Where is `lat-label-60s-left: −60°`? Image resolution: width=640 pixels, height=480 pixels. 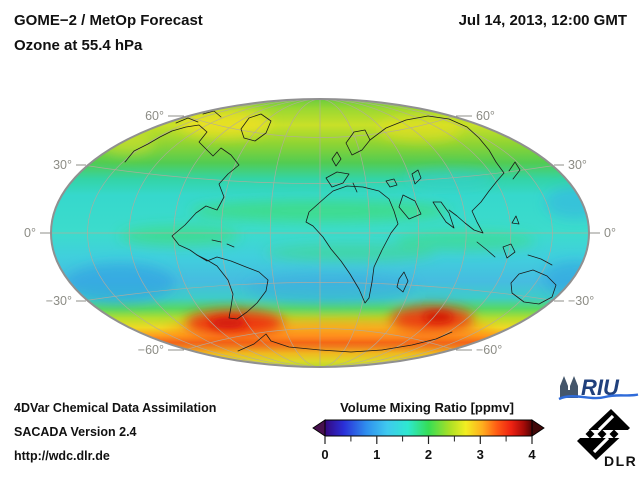 lat-label-60s-left: −60° is located at coordinates (151, 350).